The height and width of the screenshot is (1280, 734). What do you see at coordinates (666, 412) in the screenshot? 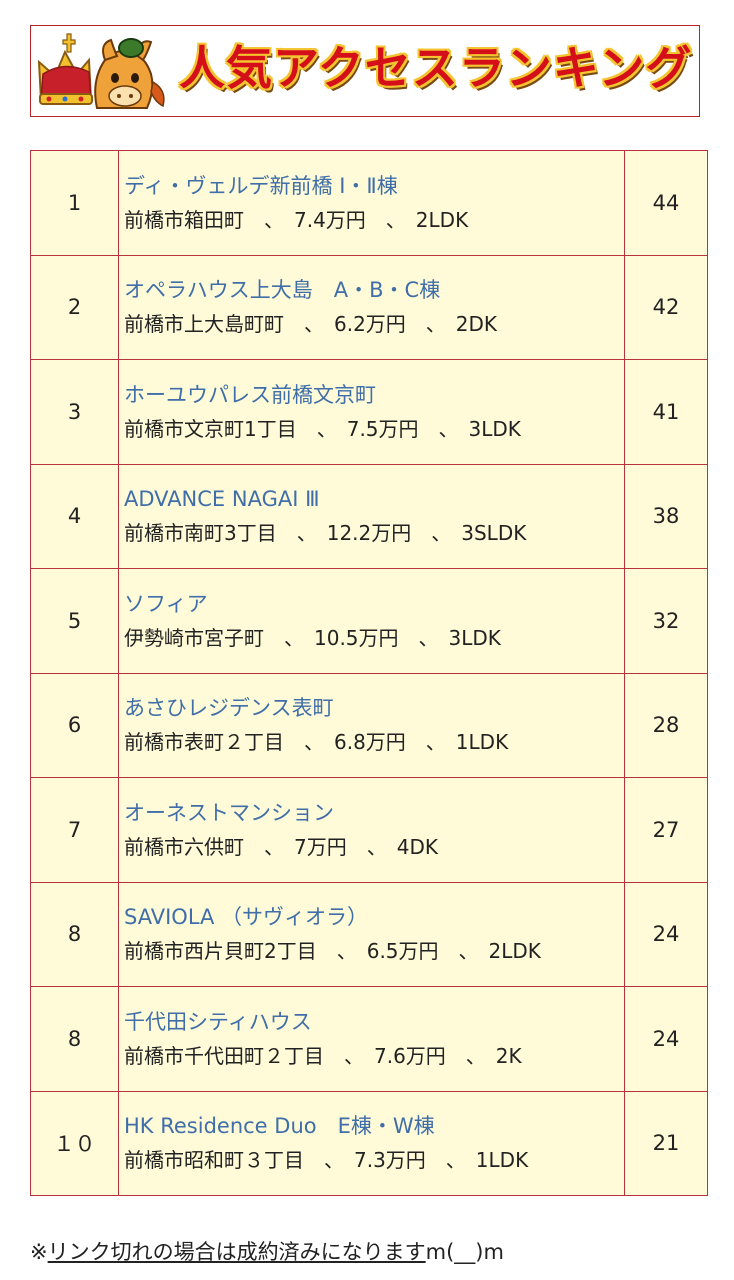
I see `access-count: 41` at bounding box center [666, 412].